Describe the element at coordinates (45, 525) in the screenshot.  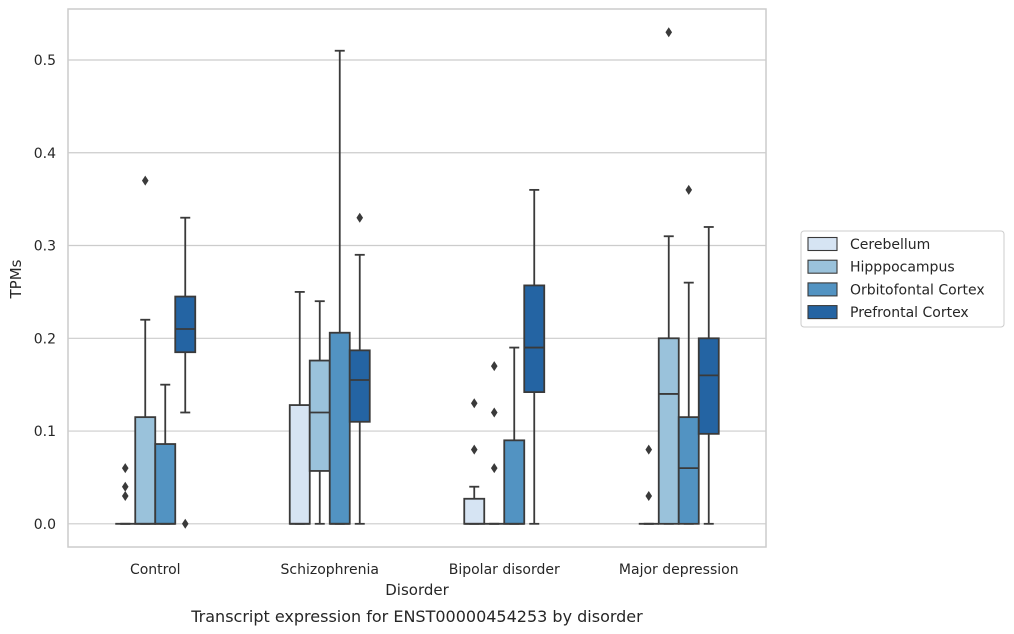
I see `y-tick-label: 0.0` at that location.